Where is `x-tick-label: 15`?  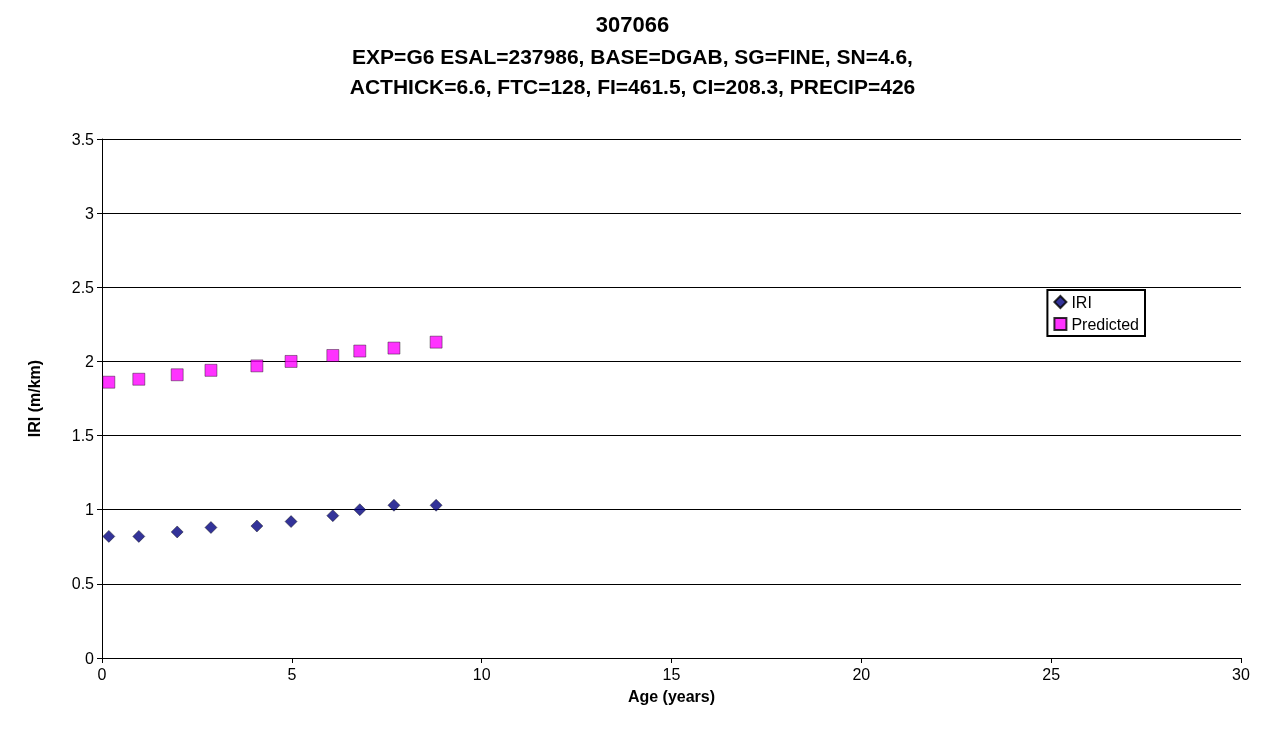
x-tick-label: 15 is located at coordinates (671, 674).